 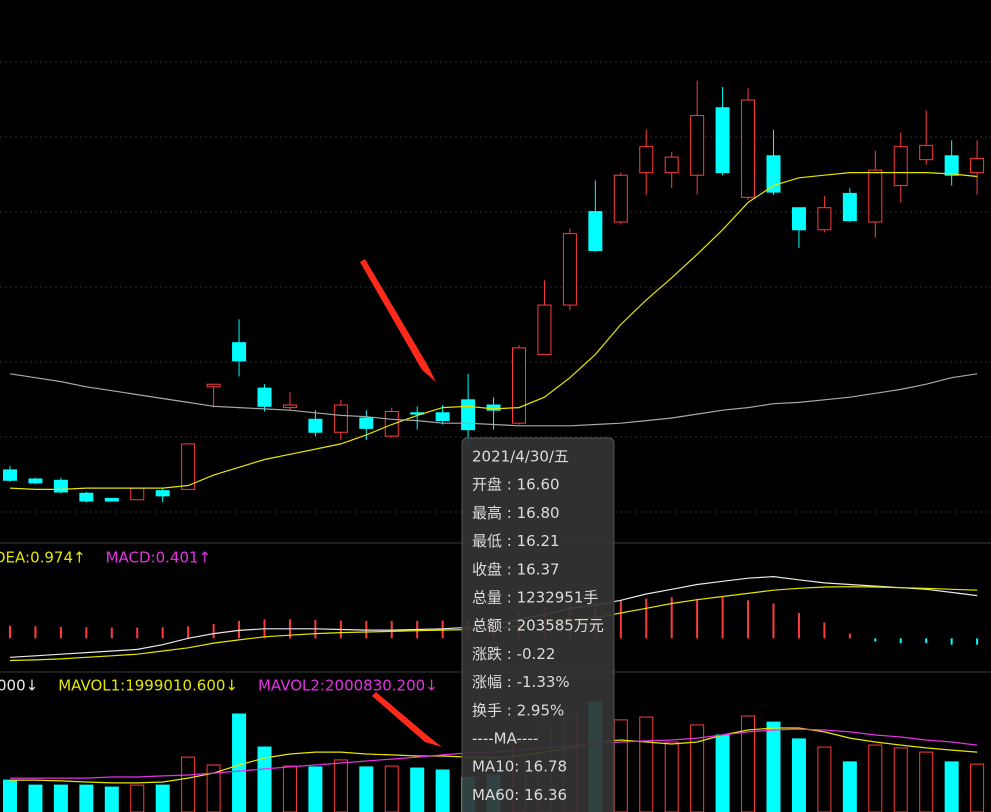 What do you see at coordinates (493, 400) in the screenshot?
I see `ma-line` at bounding box center [493, 400].